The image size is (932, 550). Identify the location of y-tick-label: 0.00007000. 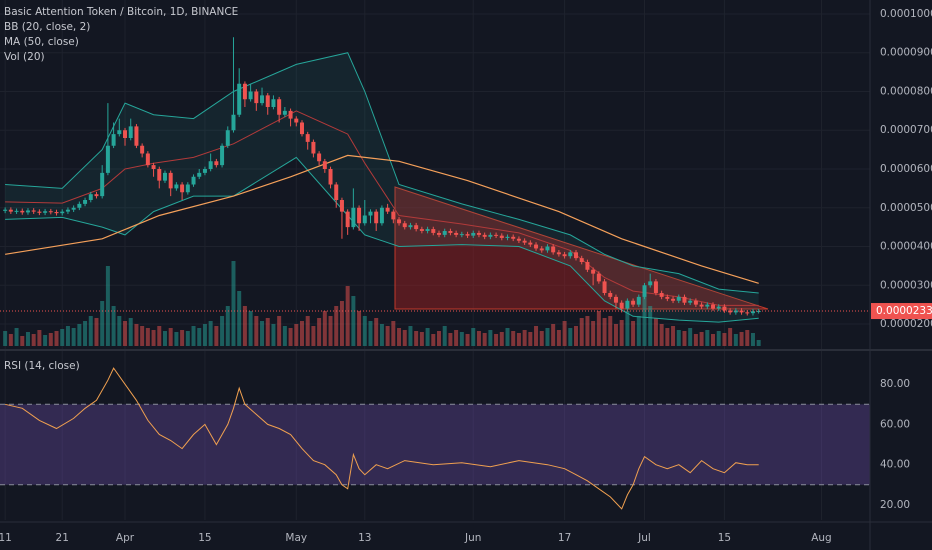
(906, 130).